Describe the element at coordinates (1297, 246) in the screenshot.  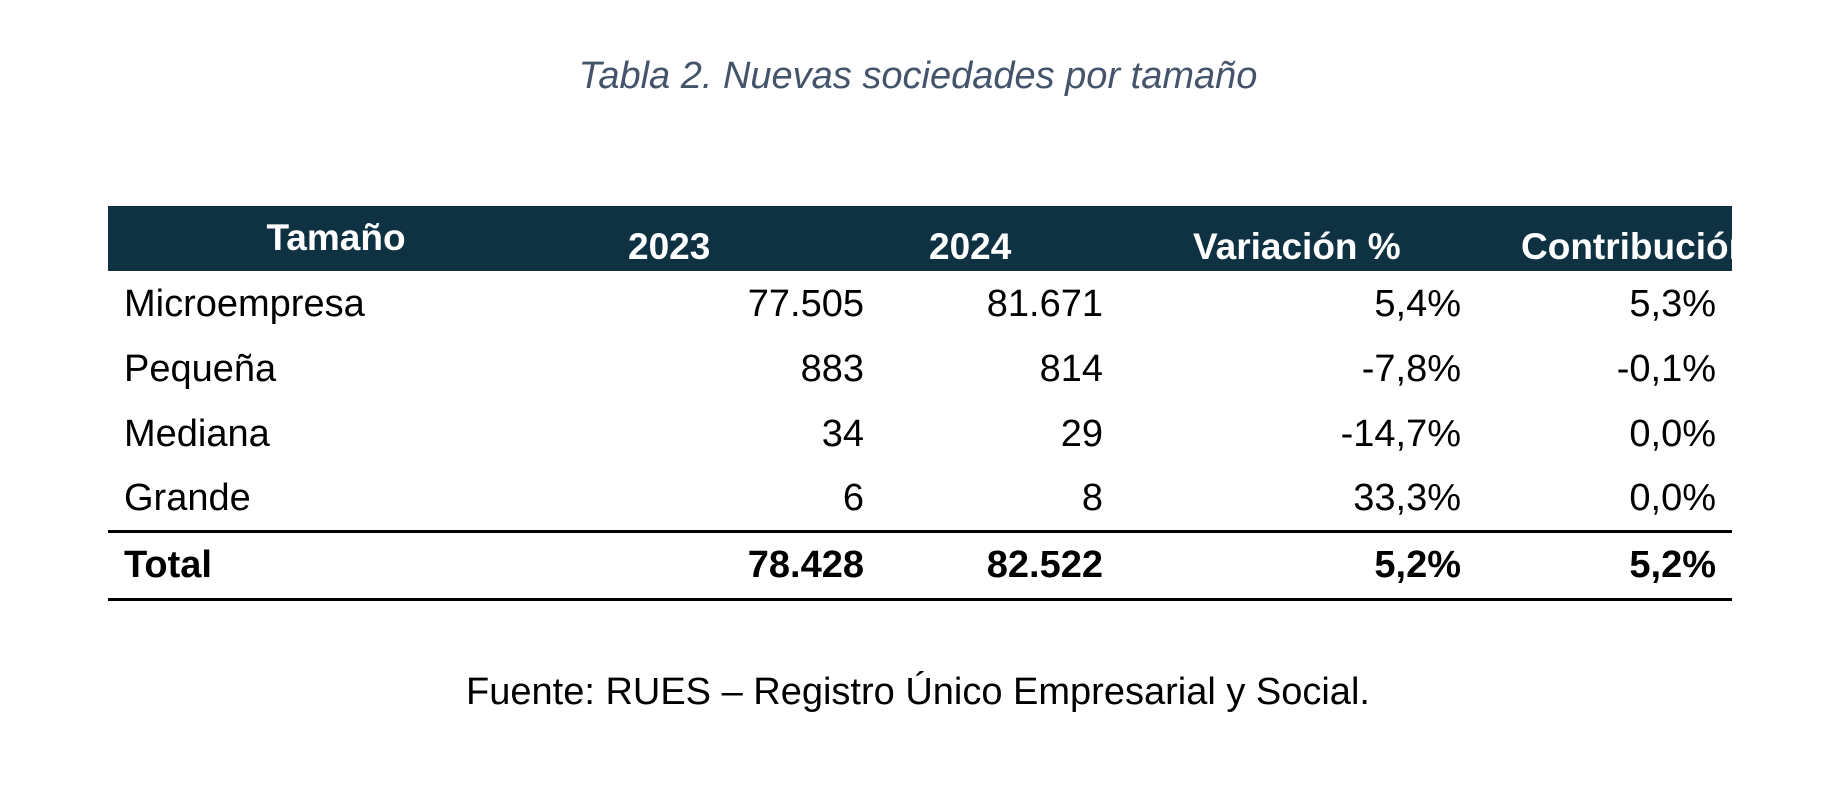
I see `header-variacion: Variación %` at that location.